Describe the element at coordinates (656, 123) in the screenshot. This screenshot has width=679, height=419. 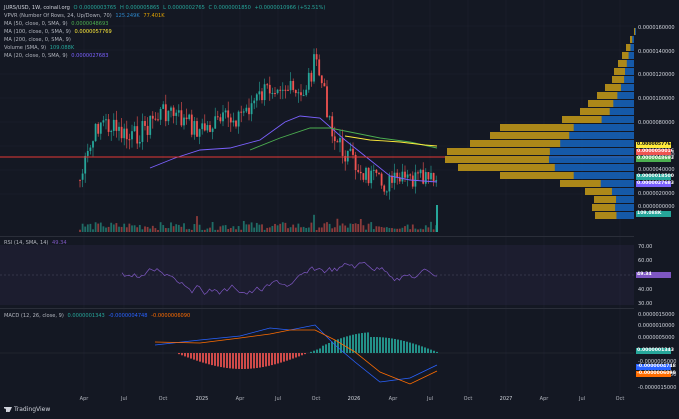
I see `price-axis-label: 0.0000080000` at that location.